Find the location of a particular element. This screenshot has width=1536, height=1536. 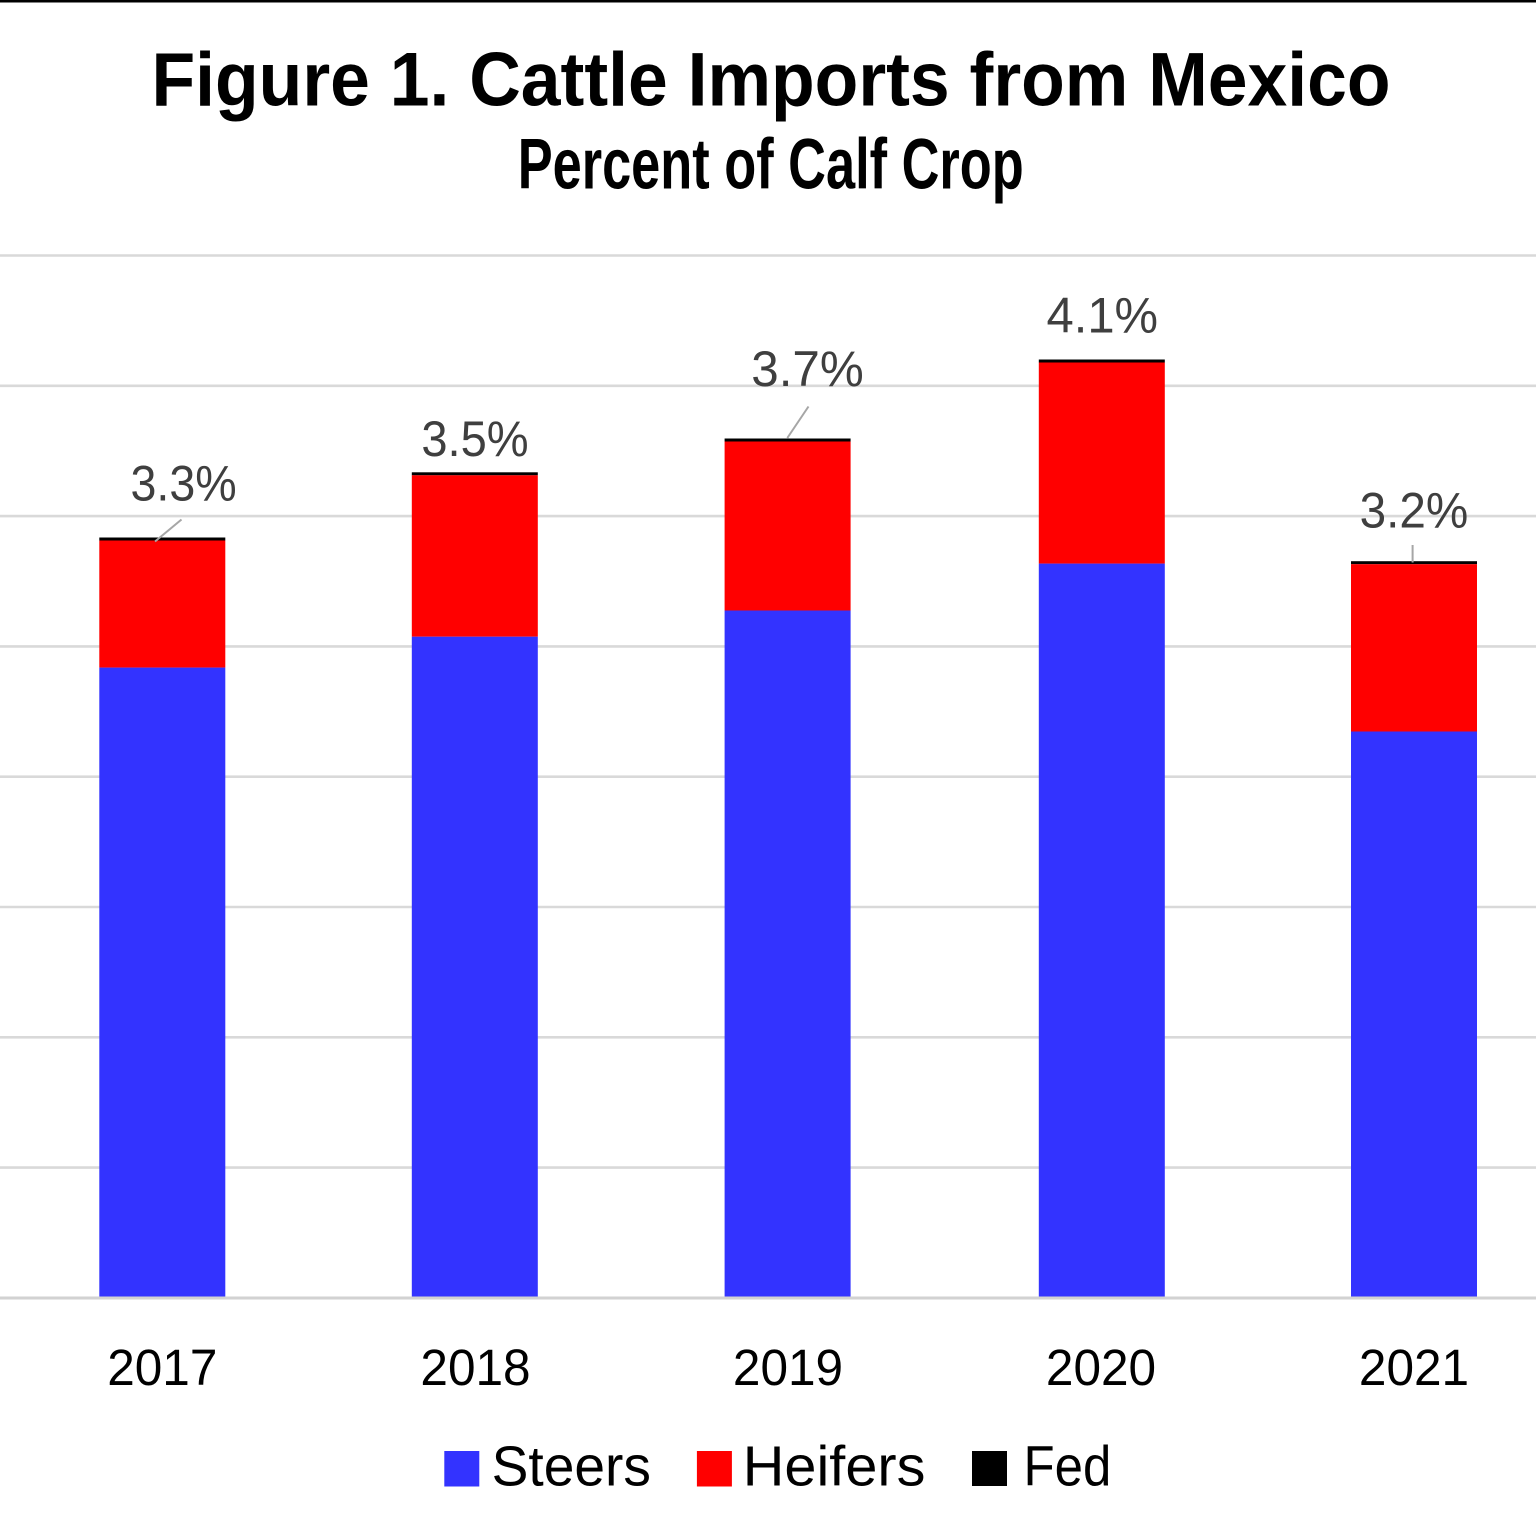

svg-text: Steers is located at coordinates (571, 1467).